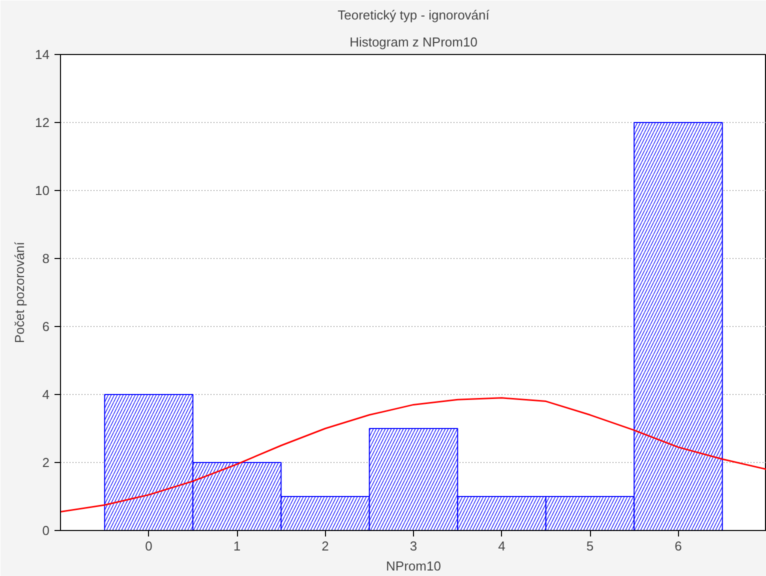  I want to click on x-axis-title: NProm10, so click(413, 566).